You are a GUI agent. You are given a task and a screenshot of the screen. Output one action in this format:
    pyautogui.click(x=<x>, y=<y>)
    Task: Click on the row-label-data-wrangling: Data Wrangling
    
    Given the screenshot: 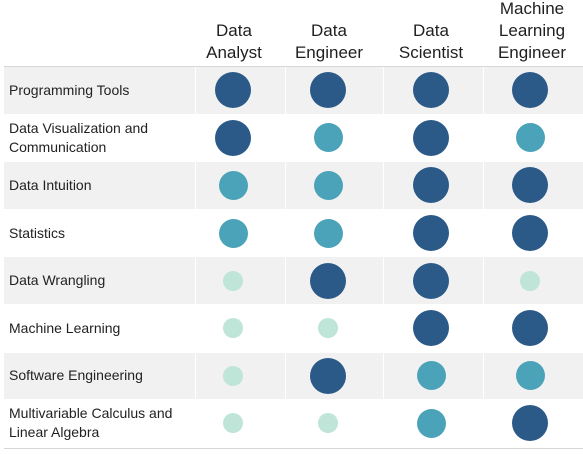 What is the action you would take?
    pyautogui.click(x=57, y=280)
    